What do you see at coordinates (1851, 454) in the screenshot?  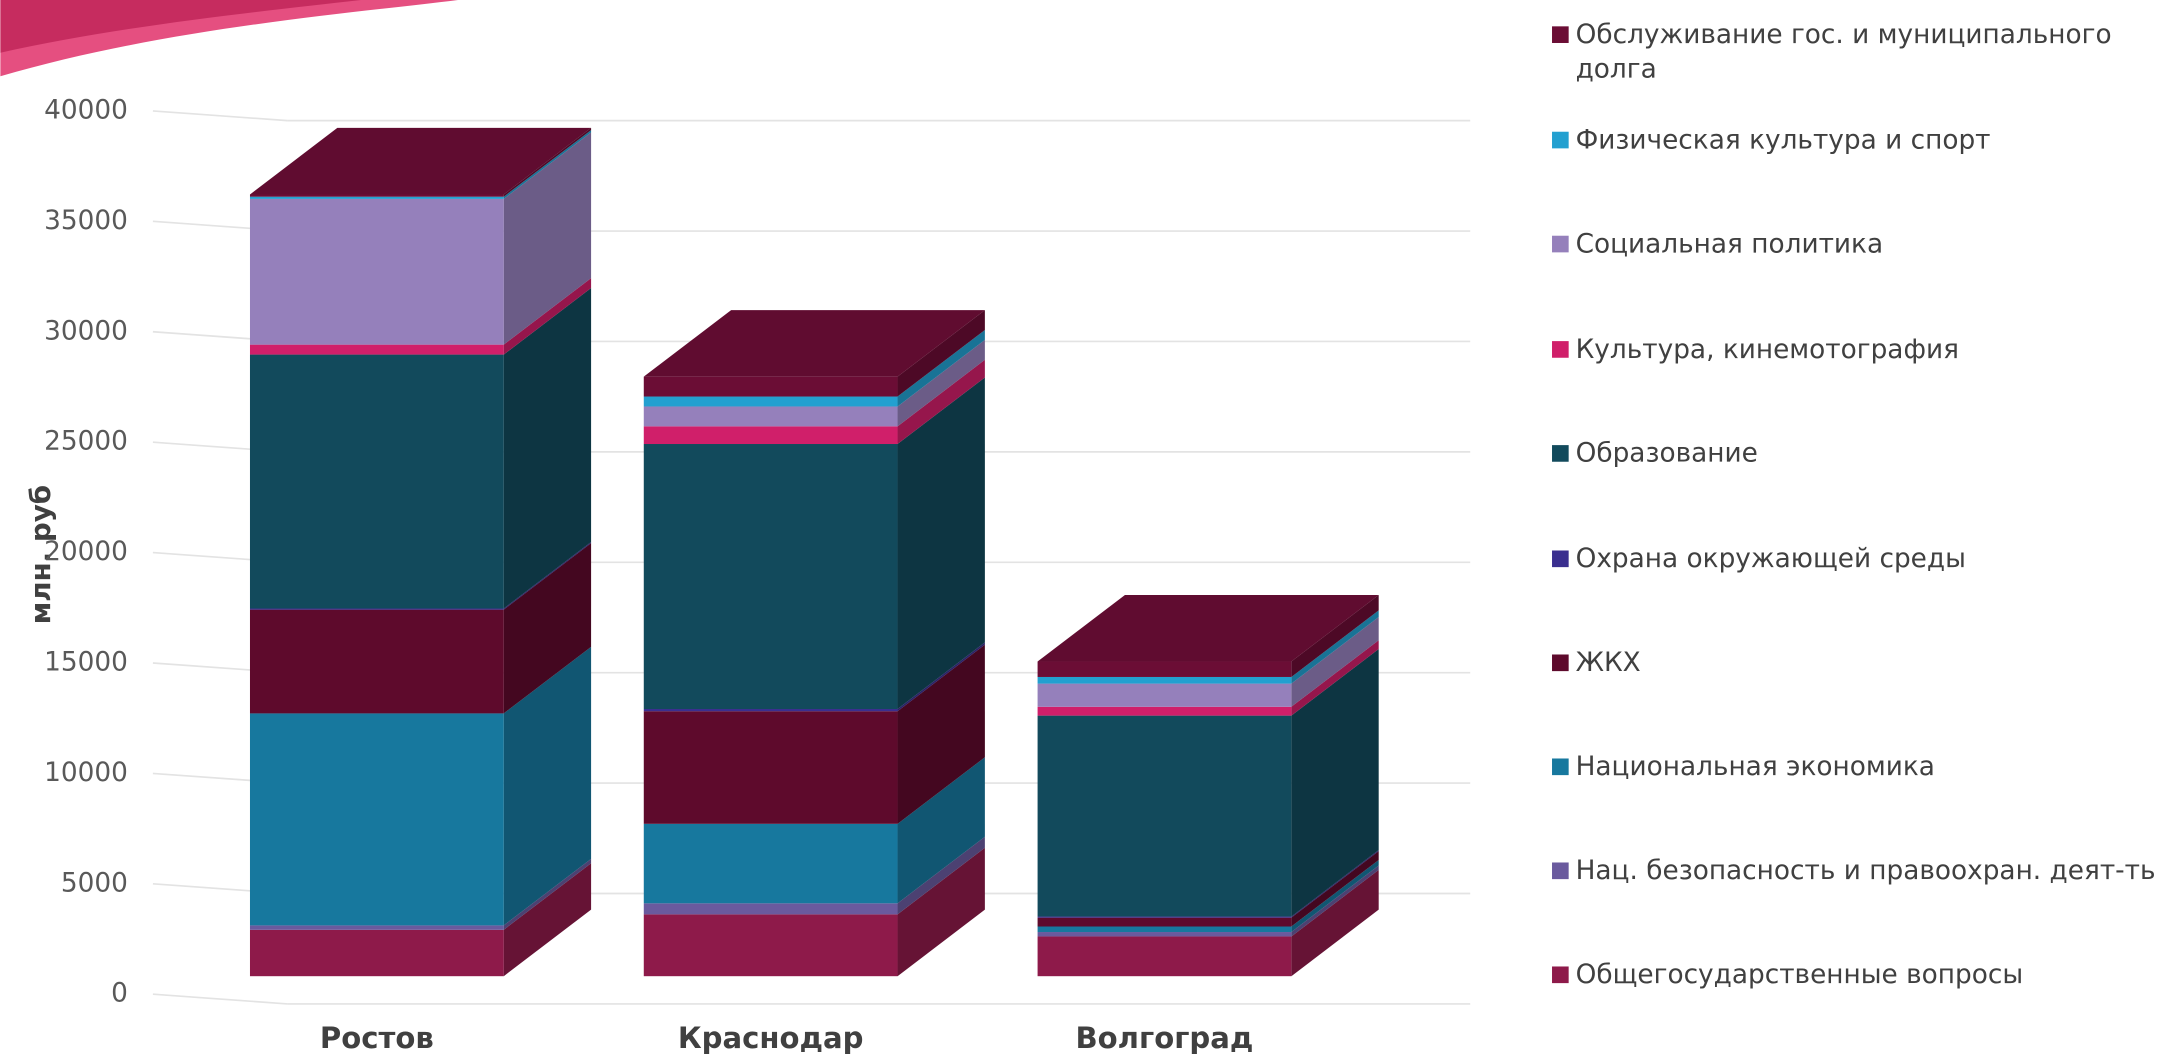 I see `legend-item: Образование` at bounding box center [1851, 454].